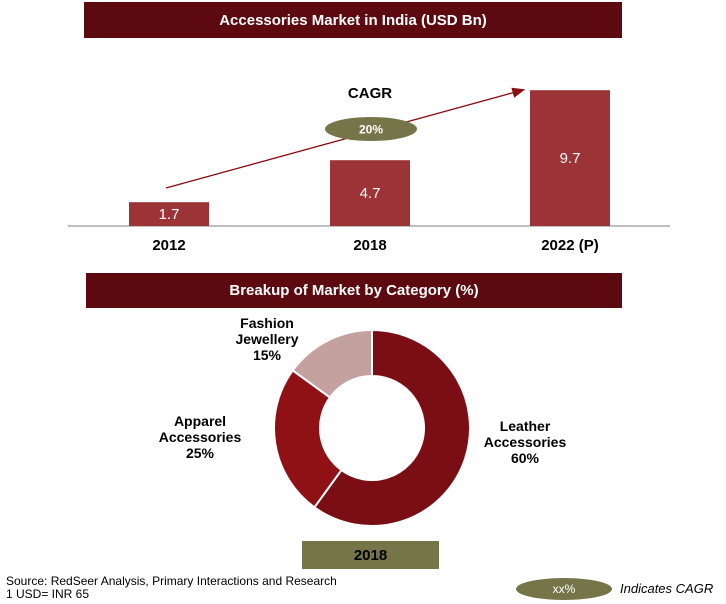  I want to click on donut-slice-label: Leather Accessories 60%, so click(525, 442).